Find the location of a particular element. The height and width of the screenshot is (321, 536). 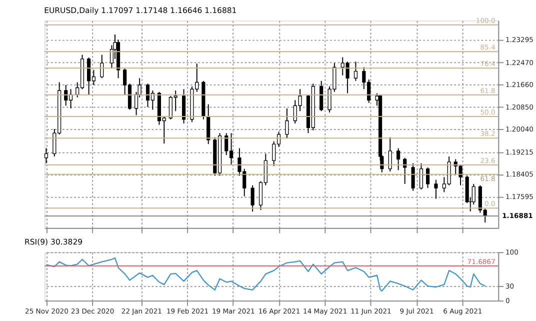

chart-title: RSI(9) 30.3829 is located at coordinates (53, 241).